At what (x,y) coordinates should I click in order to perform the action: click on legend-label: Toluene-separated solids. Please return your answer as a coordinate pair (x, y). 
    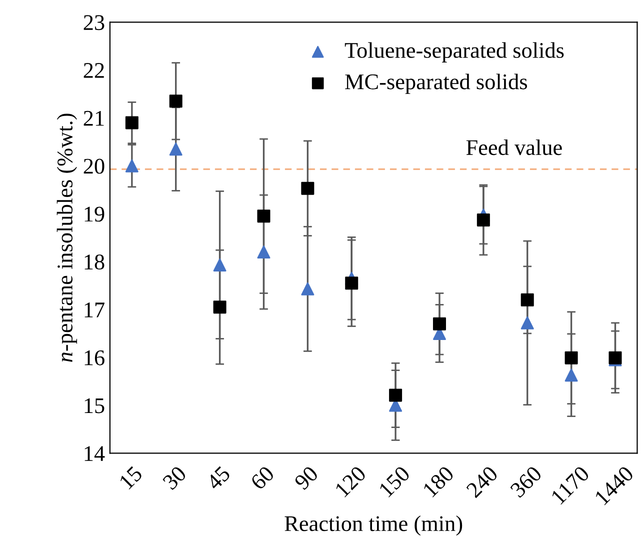
    Looking at the image, I should click on (454, 52).